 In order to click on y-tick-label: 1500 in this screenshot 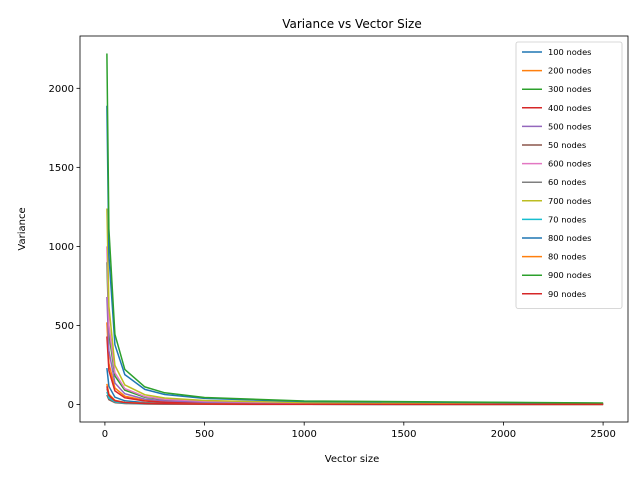, I will do `click(61, 168)`.